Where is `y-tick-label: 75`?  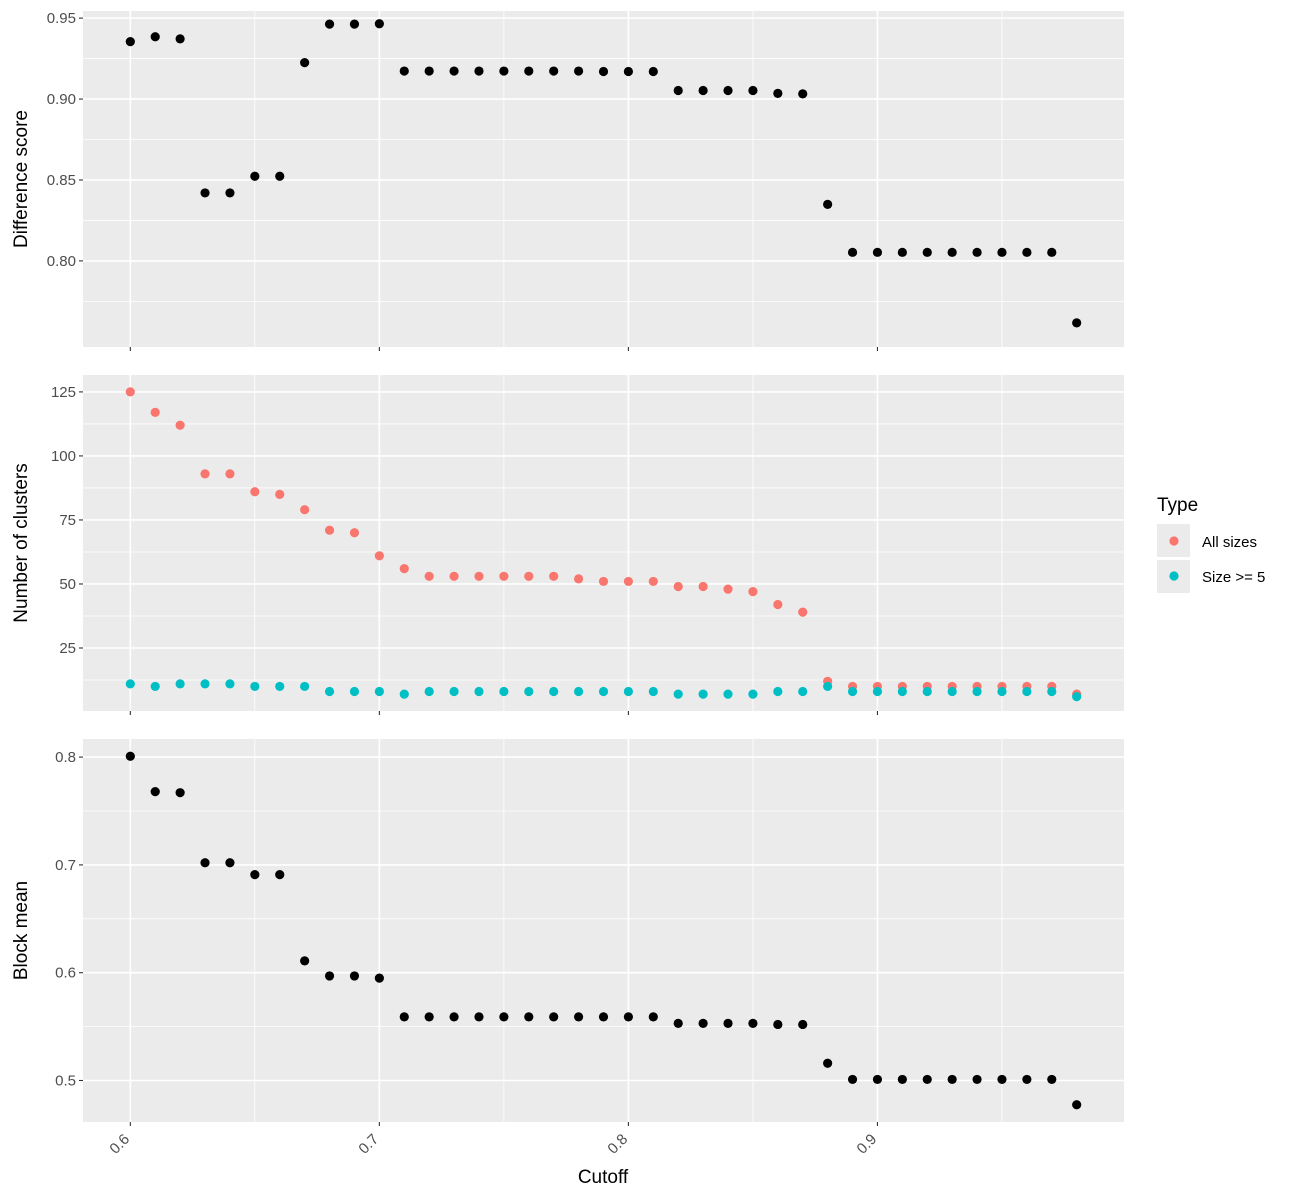
y-tick-label: 75 is located at coordinates (67, 520).